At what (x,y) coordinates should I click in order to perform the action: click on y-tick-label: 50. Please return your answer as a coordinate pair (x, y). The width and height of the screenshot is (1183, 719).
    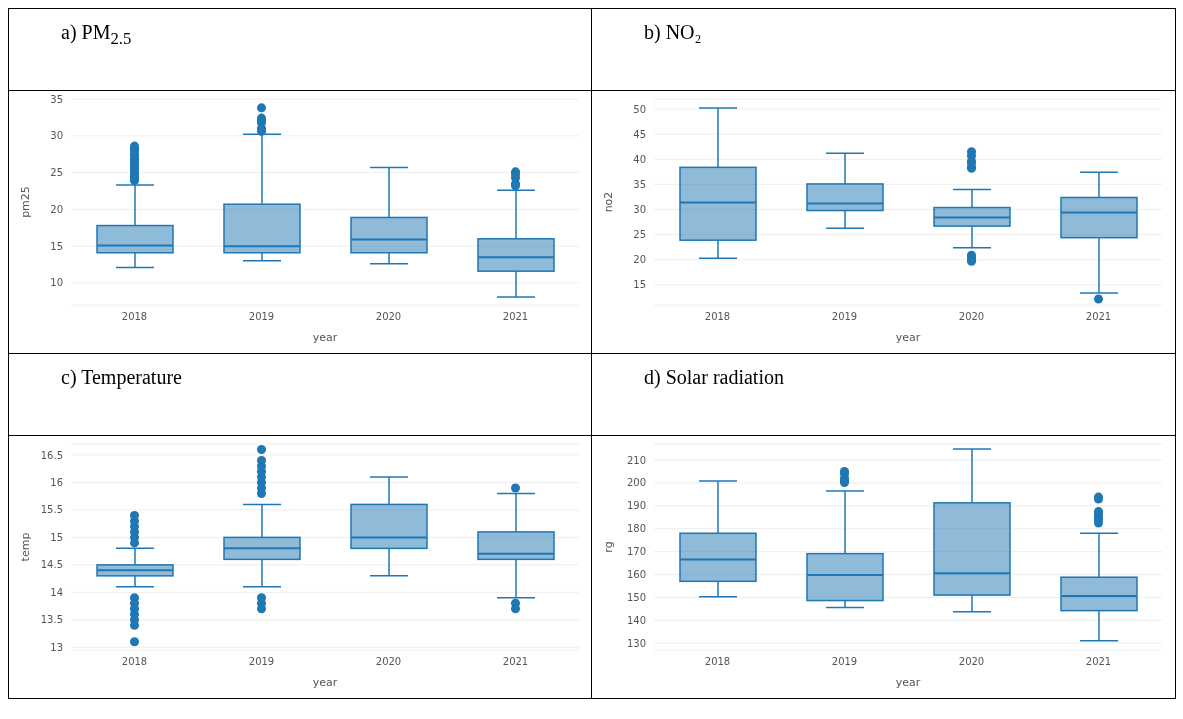
    Looking at the image, I should click on (639, 109).